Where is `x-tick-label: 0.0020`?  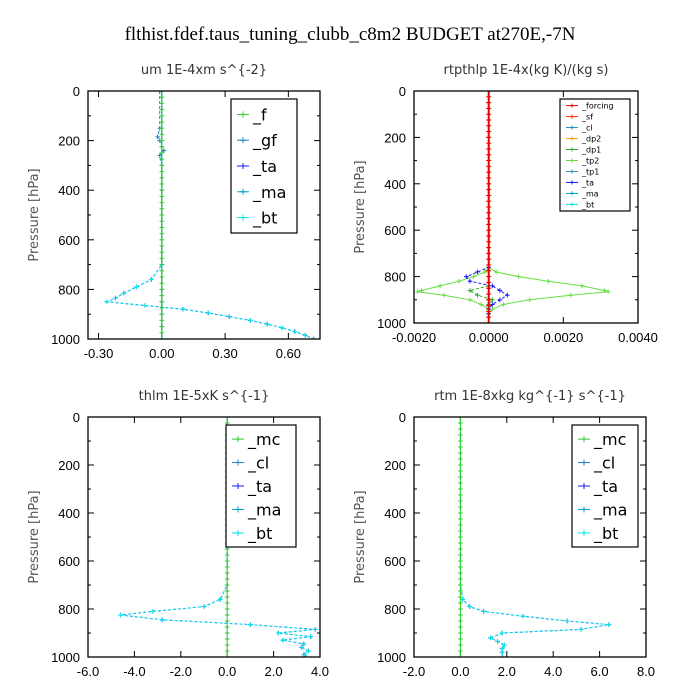
x-tick-label: 0.0020 is located at coordinates (563, 337).